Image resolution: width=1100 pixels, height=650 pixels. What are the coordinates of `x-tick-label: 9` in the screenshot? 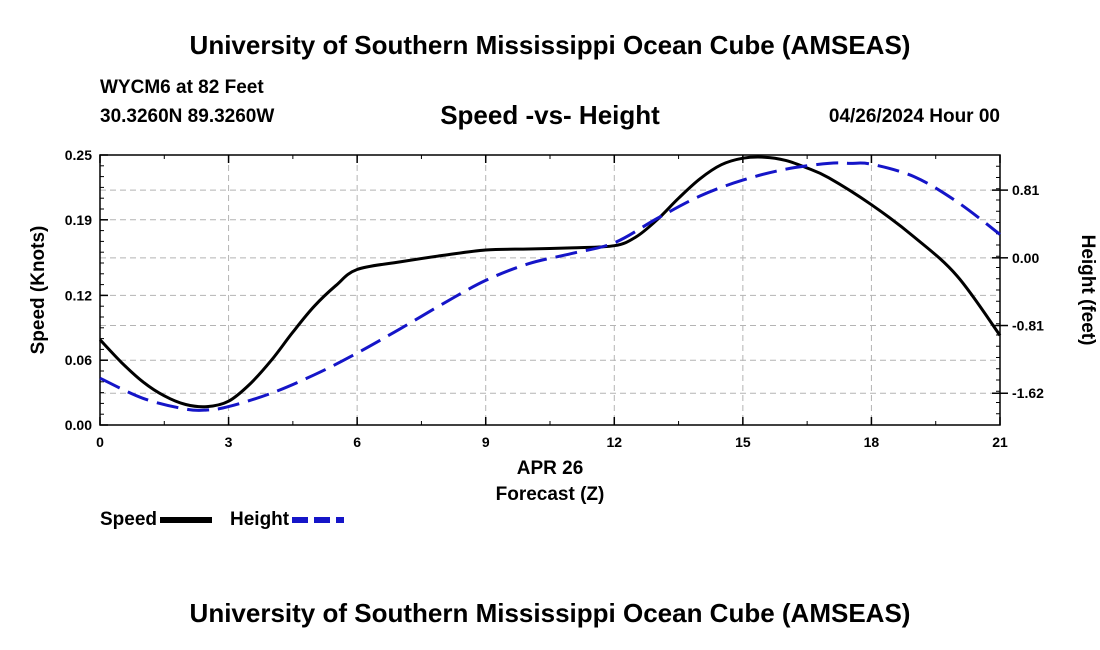 It's located at (486, 442).